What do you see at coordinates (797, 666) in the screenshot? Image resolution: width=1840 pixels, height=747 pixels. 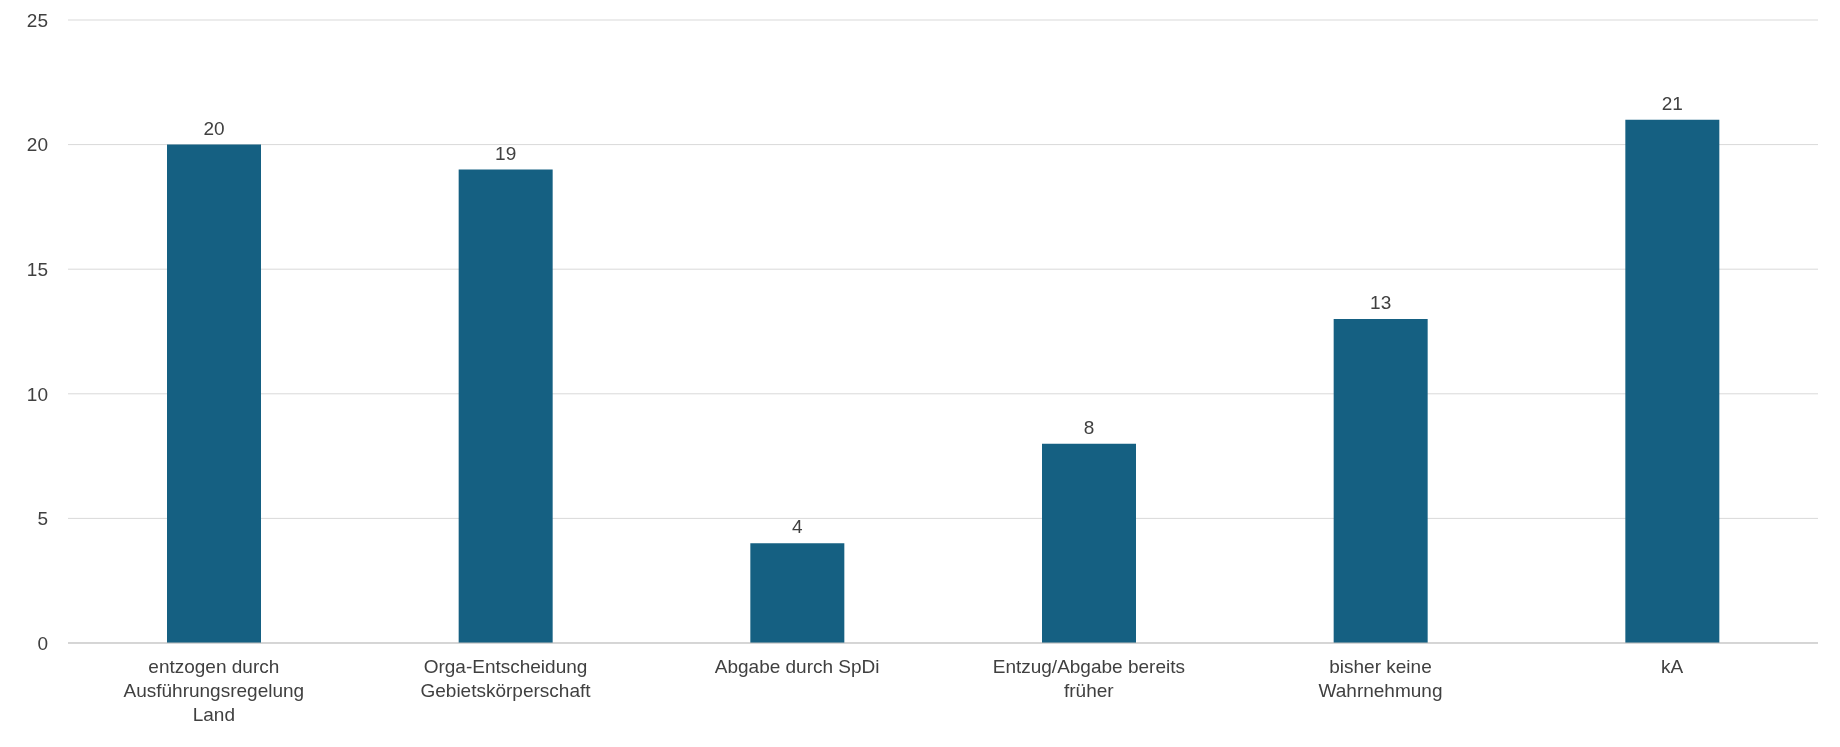 I see `x-tick-label: Abgabe durch SpDi` at bounding box center [797, 666].